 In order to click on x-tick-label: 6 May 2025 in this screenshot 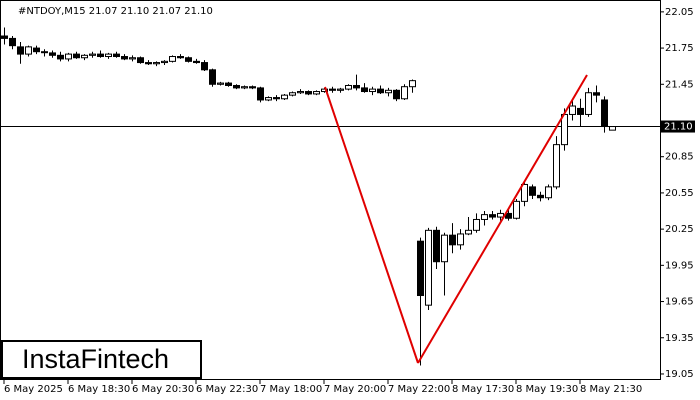, I will do `click(33, 389)`.